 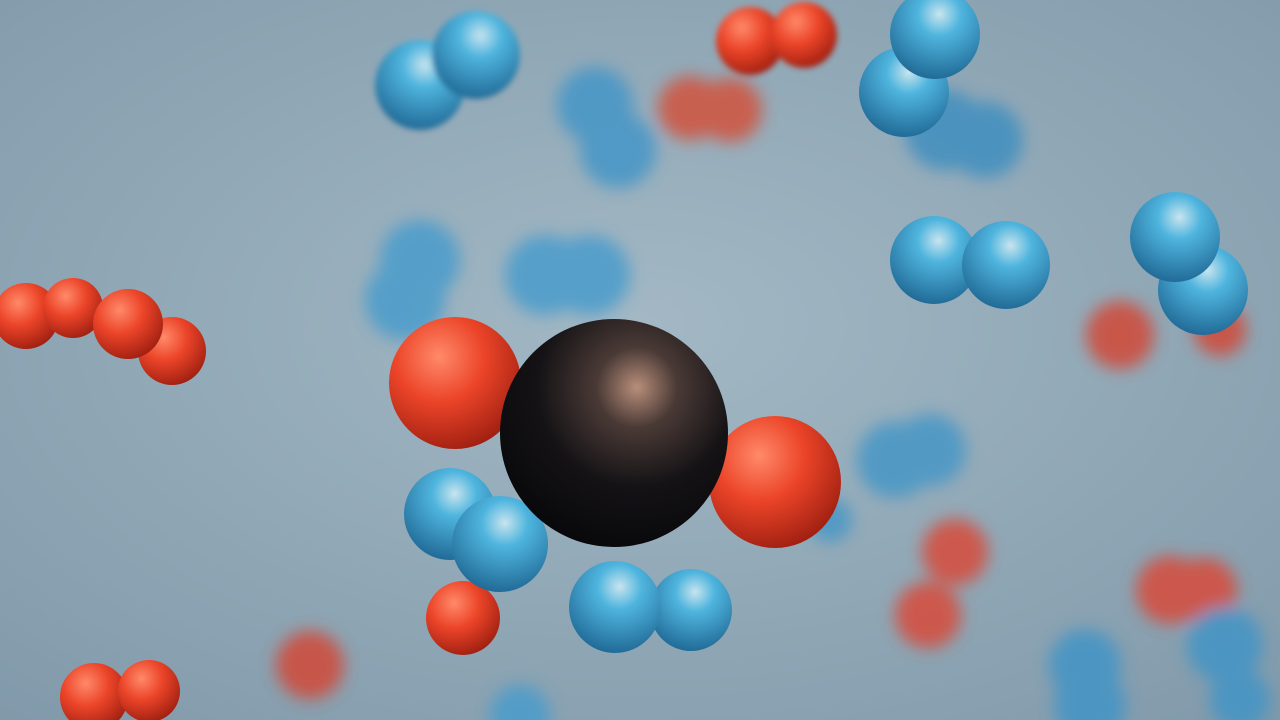 What do you see at coordinates (650, 607) in the screenshot?
I see `hydrogen-pair-bottom` at bounding box center [650, 607].